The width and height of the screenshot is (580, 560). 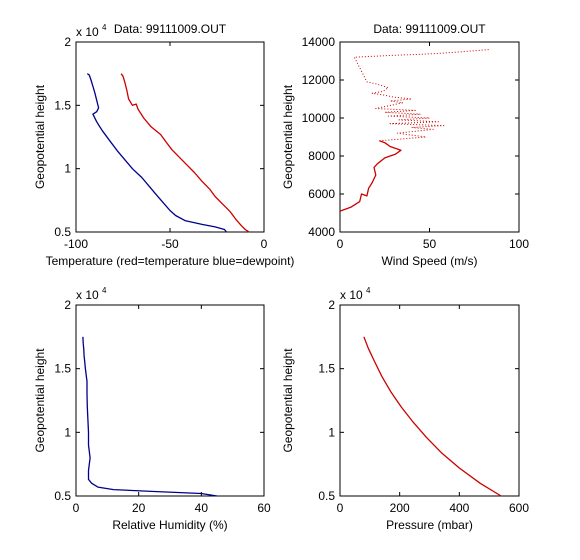 What do you see at coordinates (459, 508) in the screenshot?
I see `x-tick-label: 400` at bounding box center [459, 508].